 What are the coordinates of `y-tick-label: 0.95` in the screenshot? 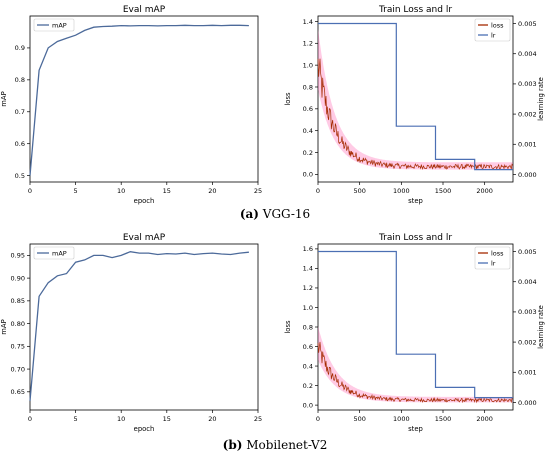 It's located at (18, 256).